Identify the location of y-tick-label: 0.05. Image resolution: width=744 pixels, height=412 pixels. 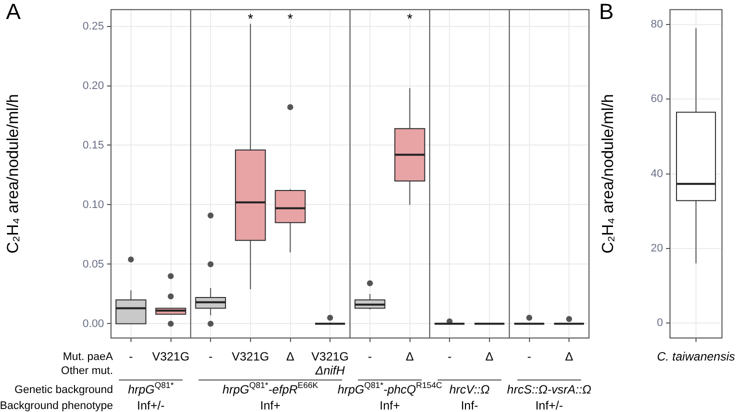
(93, 264).